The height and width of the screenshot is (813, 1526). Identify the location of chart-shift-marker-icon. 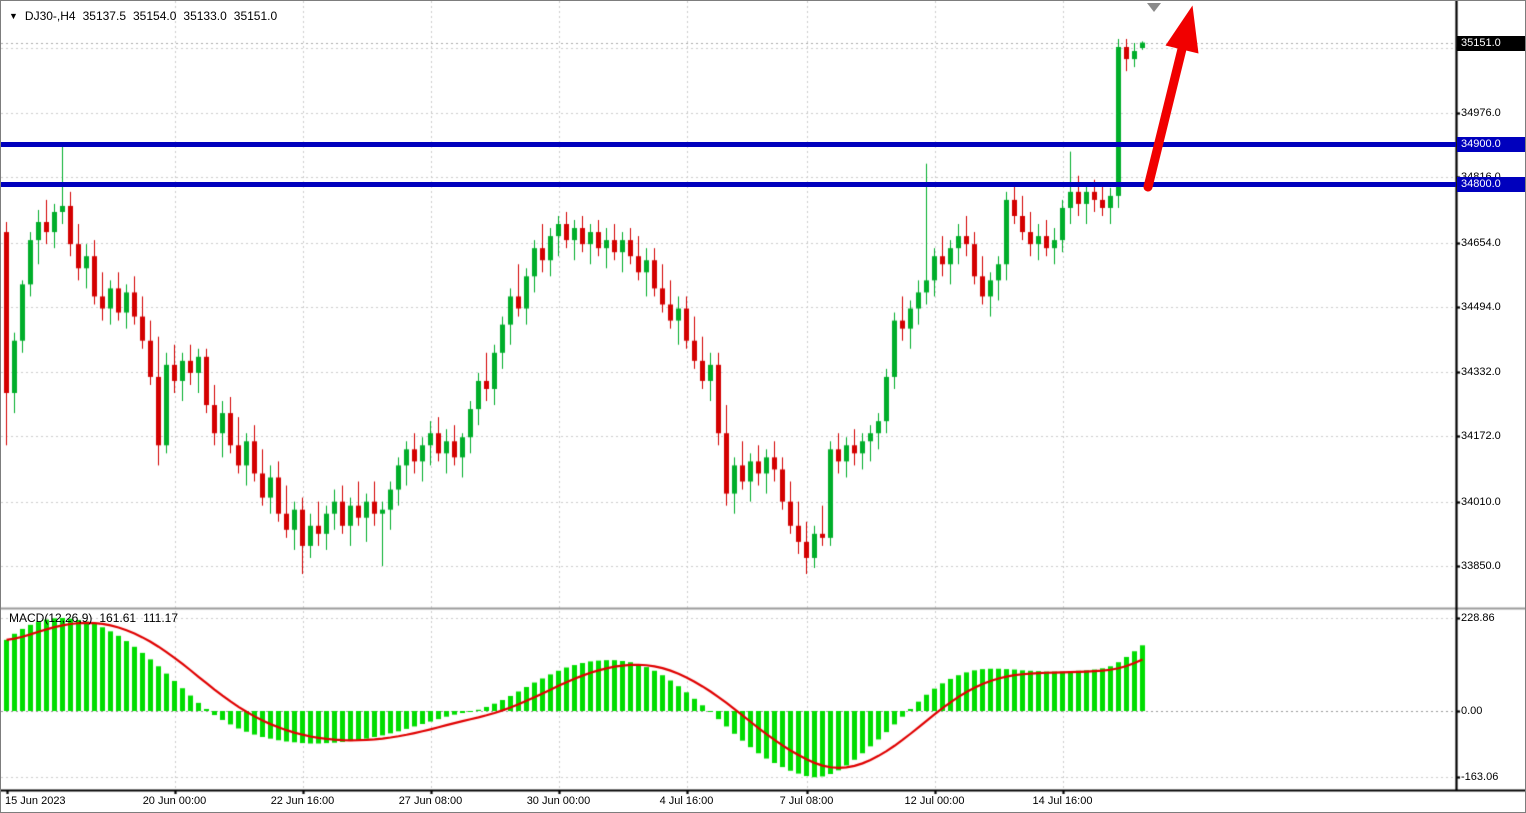
(1154, 7).